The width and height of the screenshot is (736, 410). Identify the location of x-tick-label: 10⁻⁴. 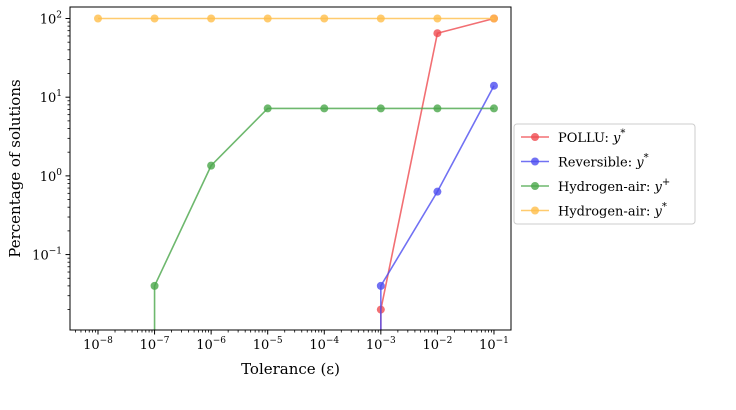
(324, 344).